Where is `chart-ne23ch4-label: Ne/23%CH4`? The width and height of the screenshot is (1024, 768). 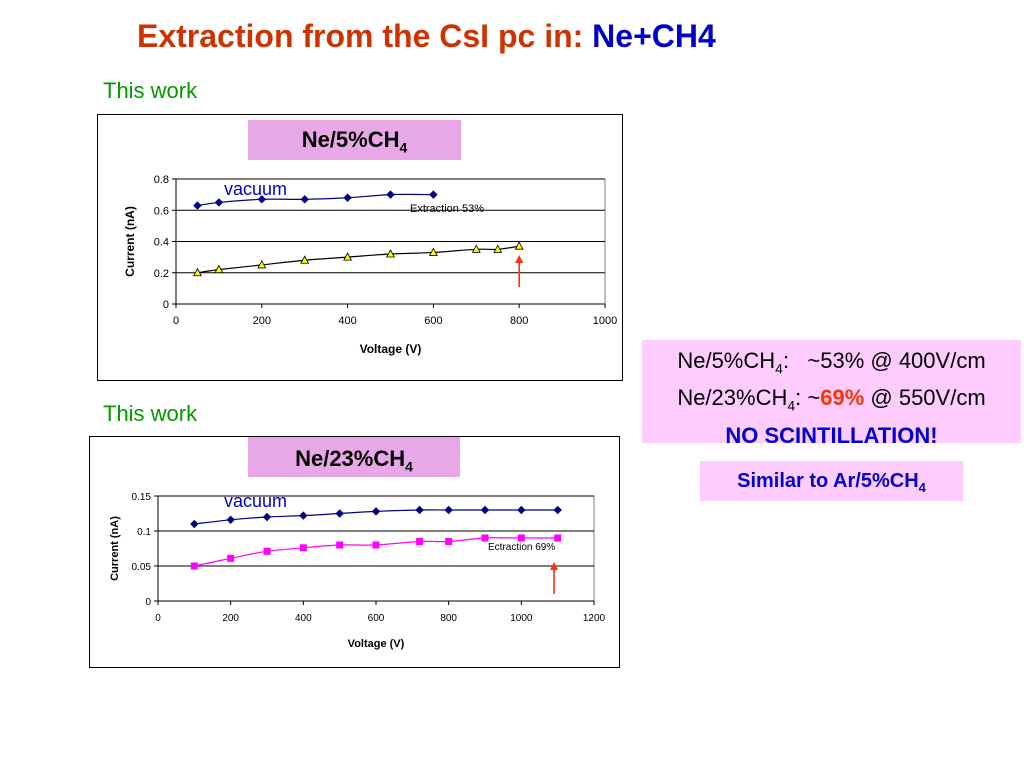
chart-ne23ch4-label: Ne/23%CH4 is located at coordinates (354, 457).